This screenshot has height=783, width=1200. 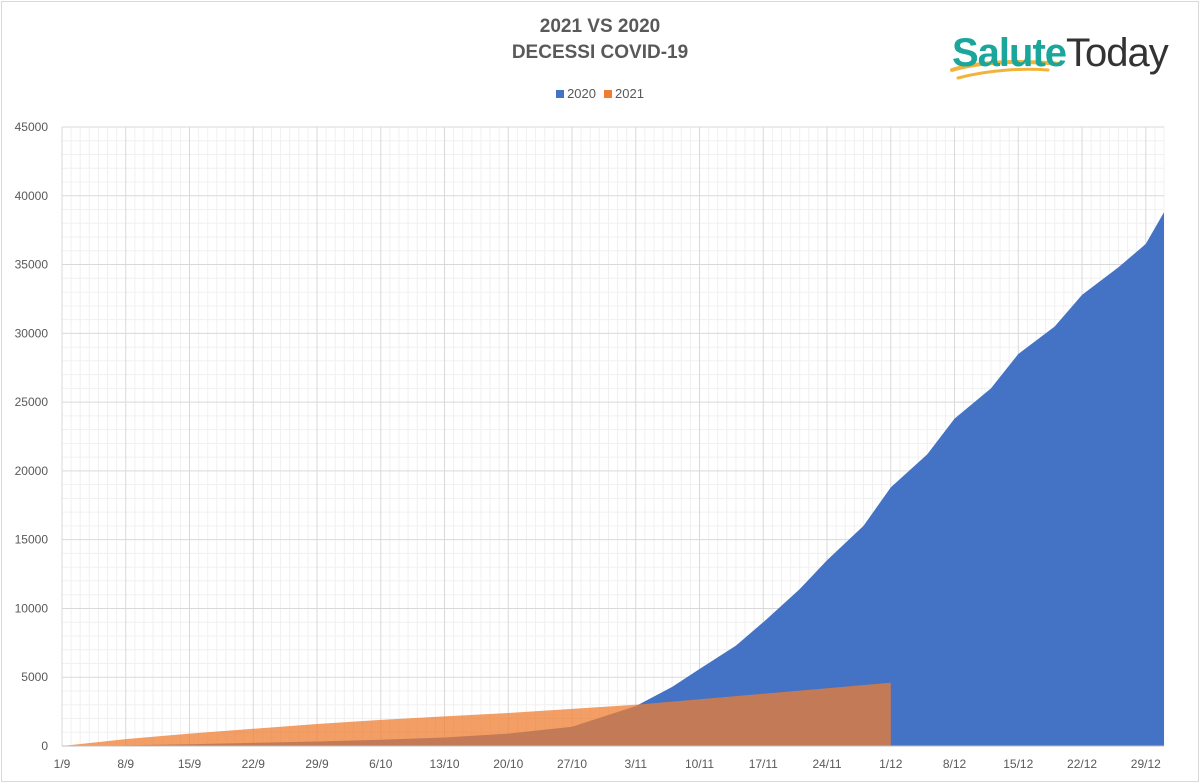 What do you see at coordinates (699, 764) in the screenshot?
I see `x-tick-label: 10/11` at bounding box center [699, 764].